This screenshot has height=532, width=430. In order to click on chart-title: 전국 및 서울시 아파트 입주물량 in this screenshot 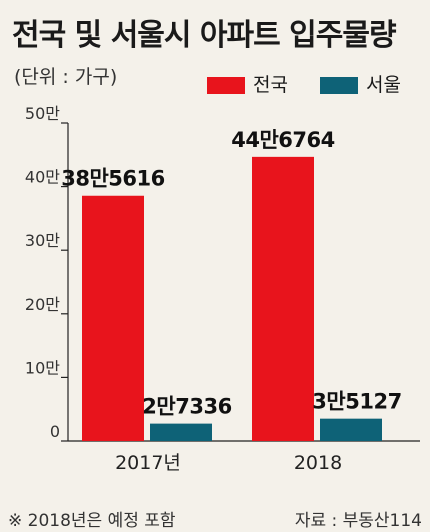, I will do `click(204, 35)`.